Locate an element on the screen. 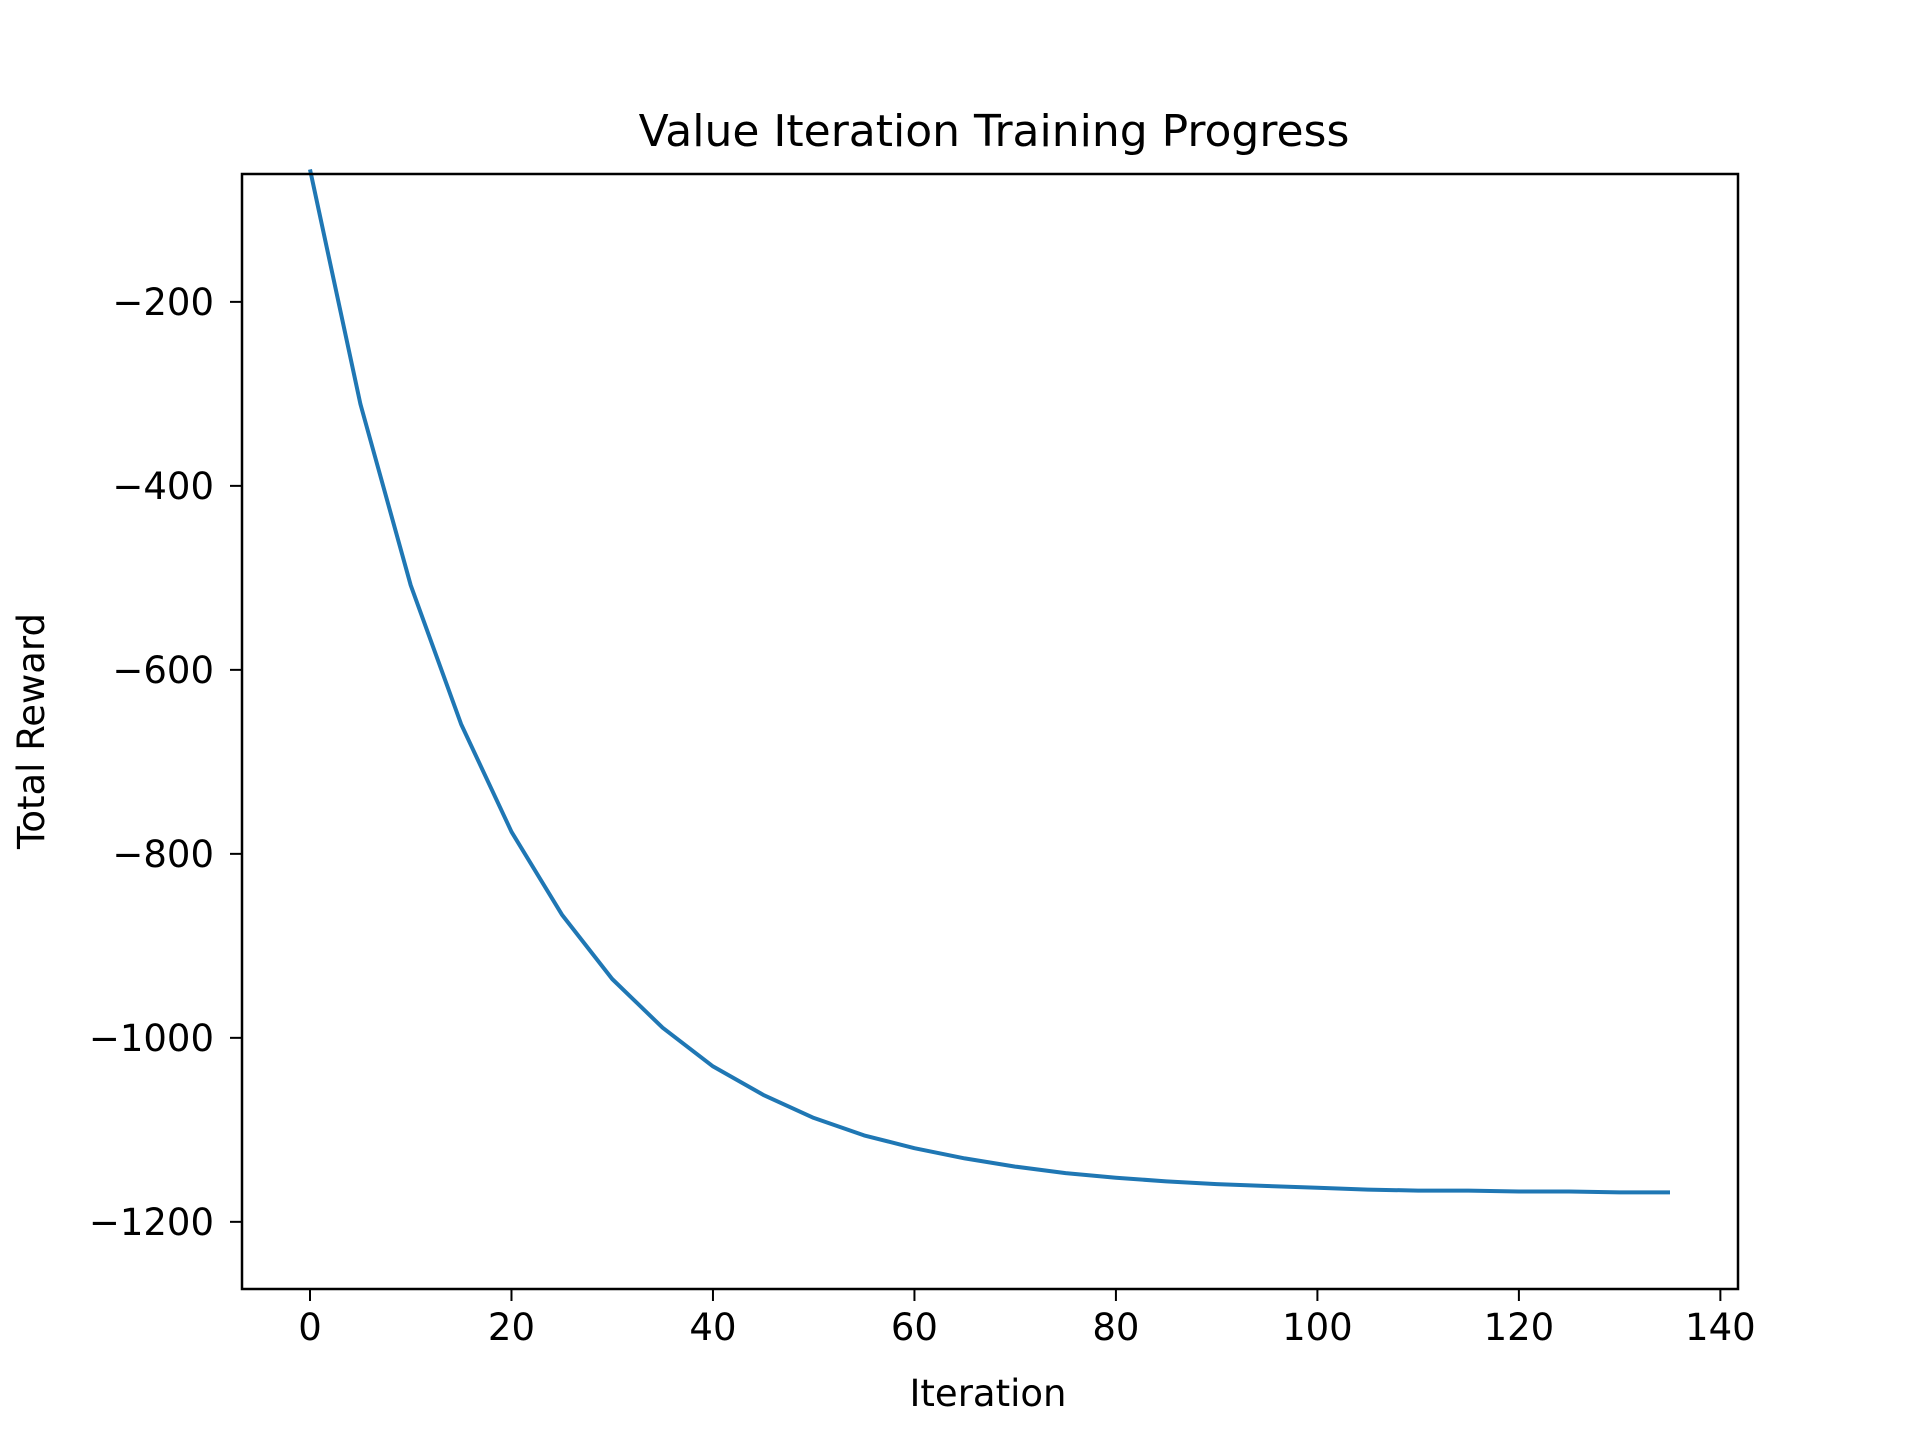 Image resolution: width=1920 pixels, height=1440 pixels. y-tick-label: −400 is located at coordinates (163, 486).